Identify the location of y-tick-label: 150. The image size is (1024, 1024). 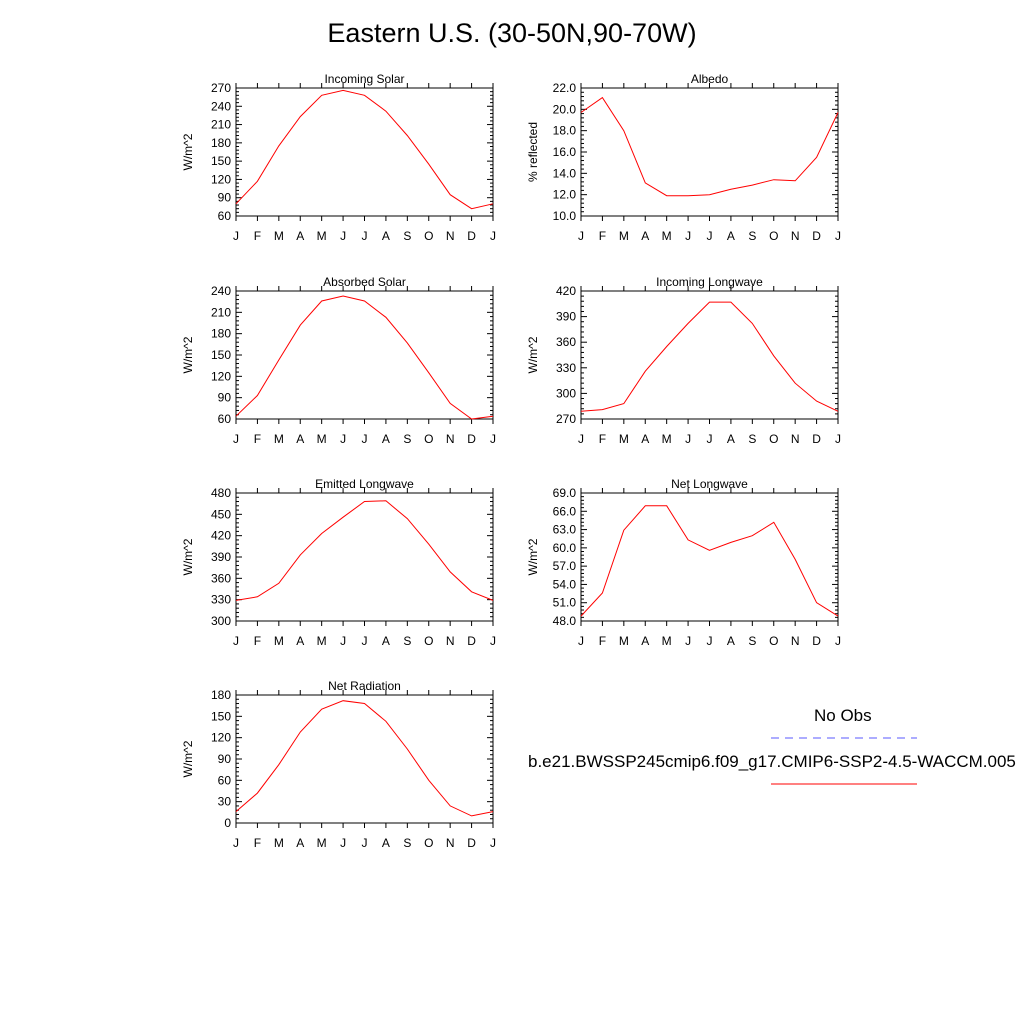
(221, 355).